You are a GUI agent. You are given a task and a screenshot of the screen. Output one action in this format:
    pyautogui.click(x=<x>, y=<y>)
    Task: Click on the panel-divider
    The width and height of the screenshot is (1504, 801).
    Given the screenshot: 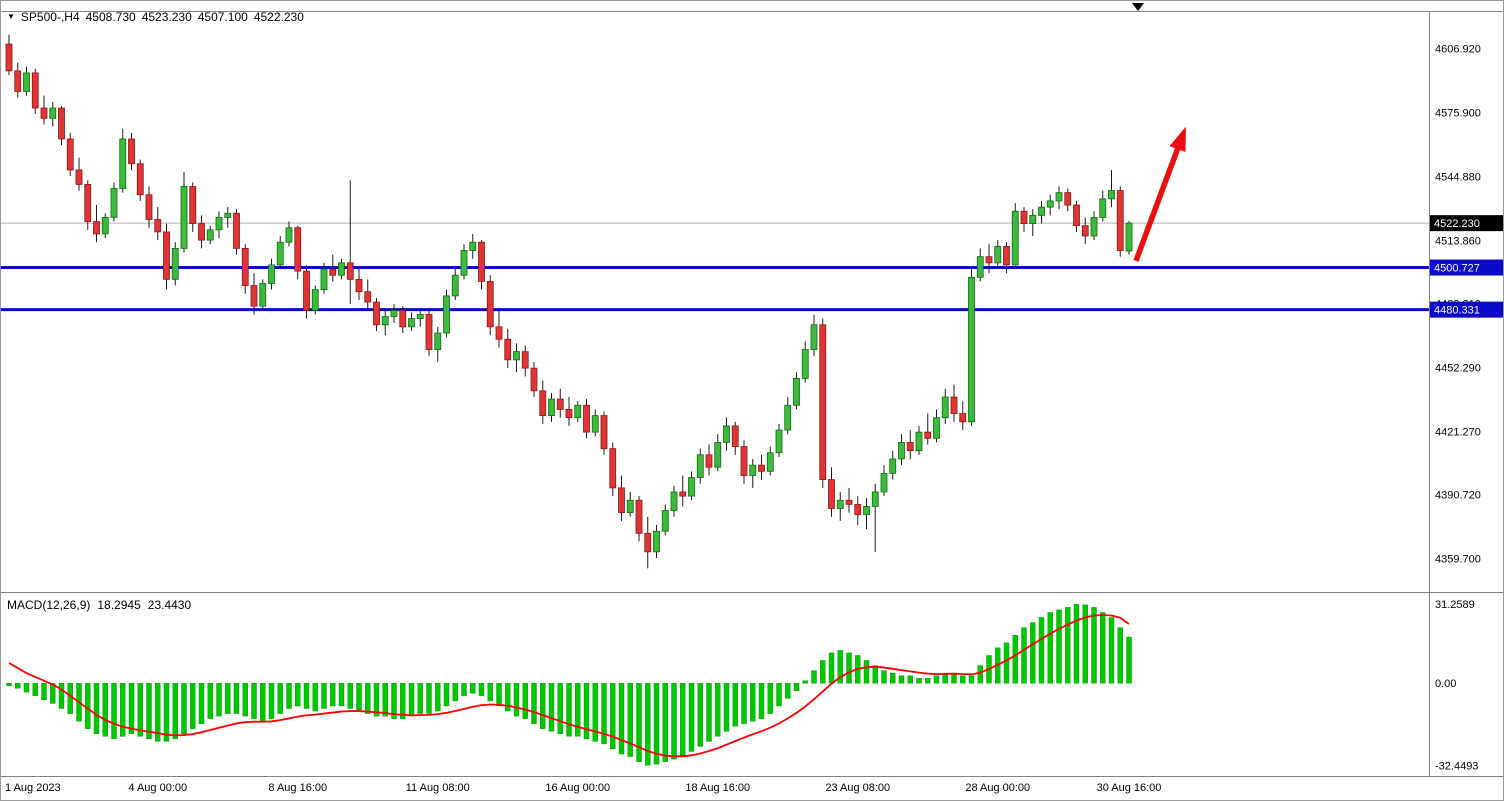 What is the action you would take?
    pyautogui.click(x=752, y=592)
    